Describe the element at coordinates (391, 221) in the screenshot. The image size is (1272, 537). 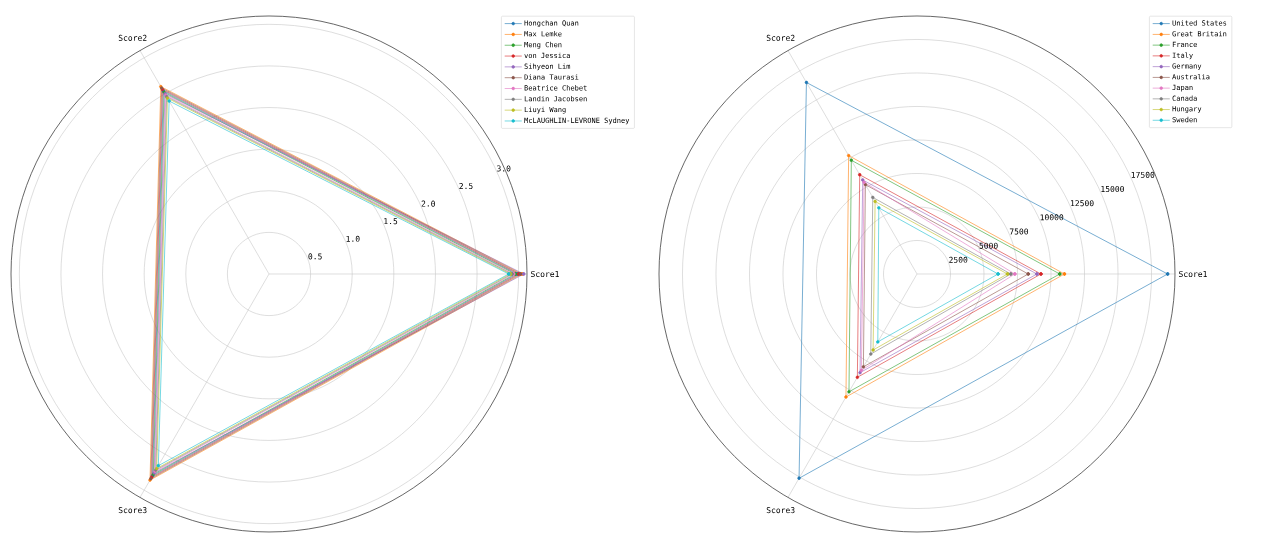
I see `y-tick-label: 1.5` at that location.